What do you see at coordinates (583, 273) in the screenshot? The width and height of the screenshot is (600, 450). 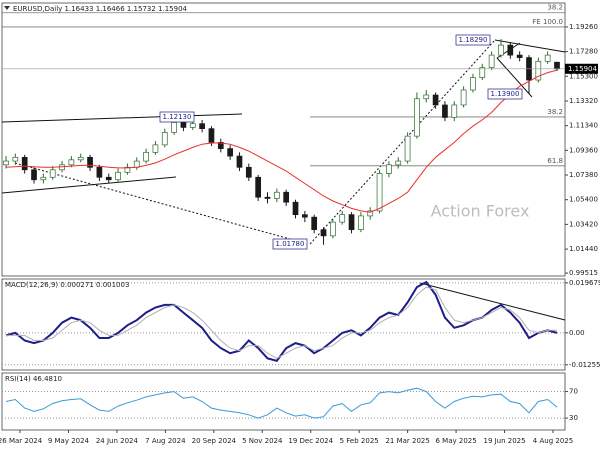 I see `y-tick-label: 0.99515` at bounding box center [583, 273].